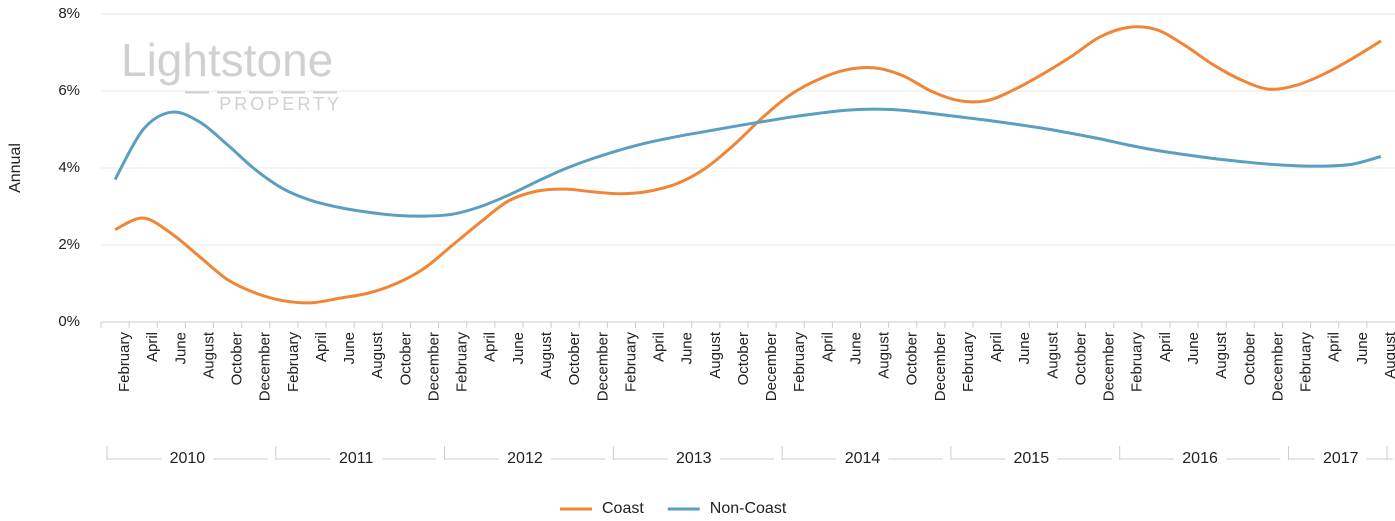  Describe the element at coordinates (863, 458) in the screenshot. I see `group-label: 2014` at that location.